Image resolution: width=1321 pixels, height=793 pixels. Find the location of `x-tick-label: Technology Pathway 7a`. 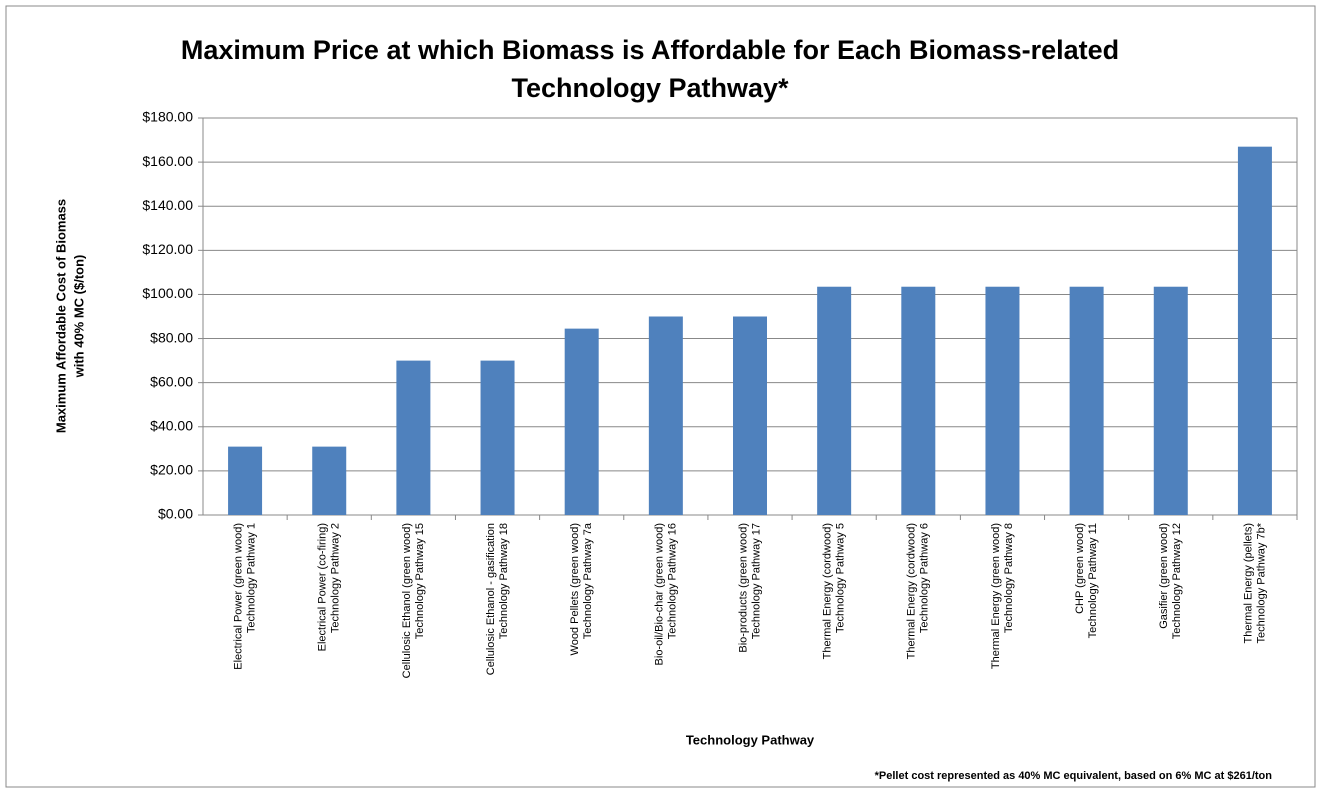

x-tick-label: Technology Pathway 7a is located at coordinates (588, 580).